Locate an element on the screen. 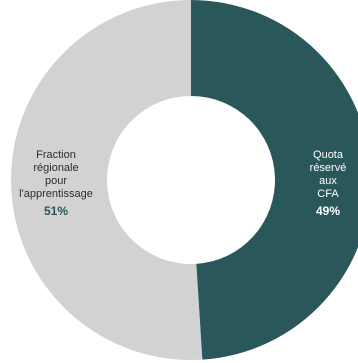 This screenshot has width=358, height=363. slice-percent-quota-cfa: 49% is located at coordinates (328, 211).